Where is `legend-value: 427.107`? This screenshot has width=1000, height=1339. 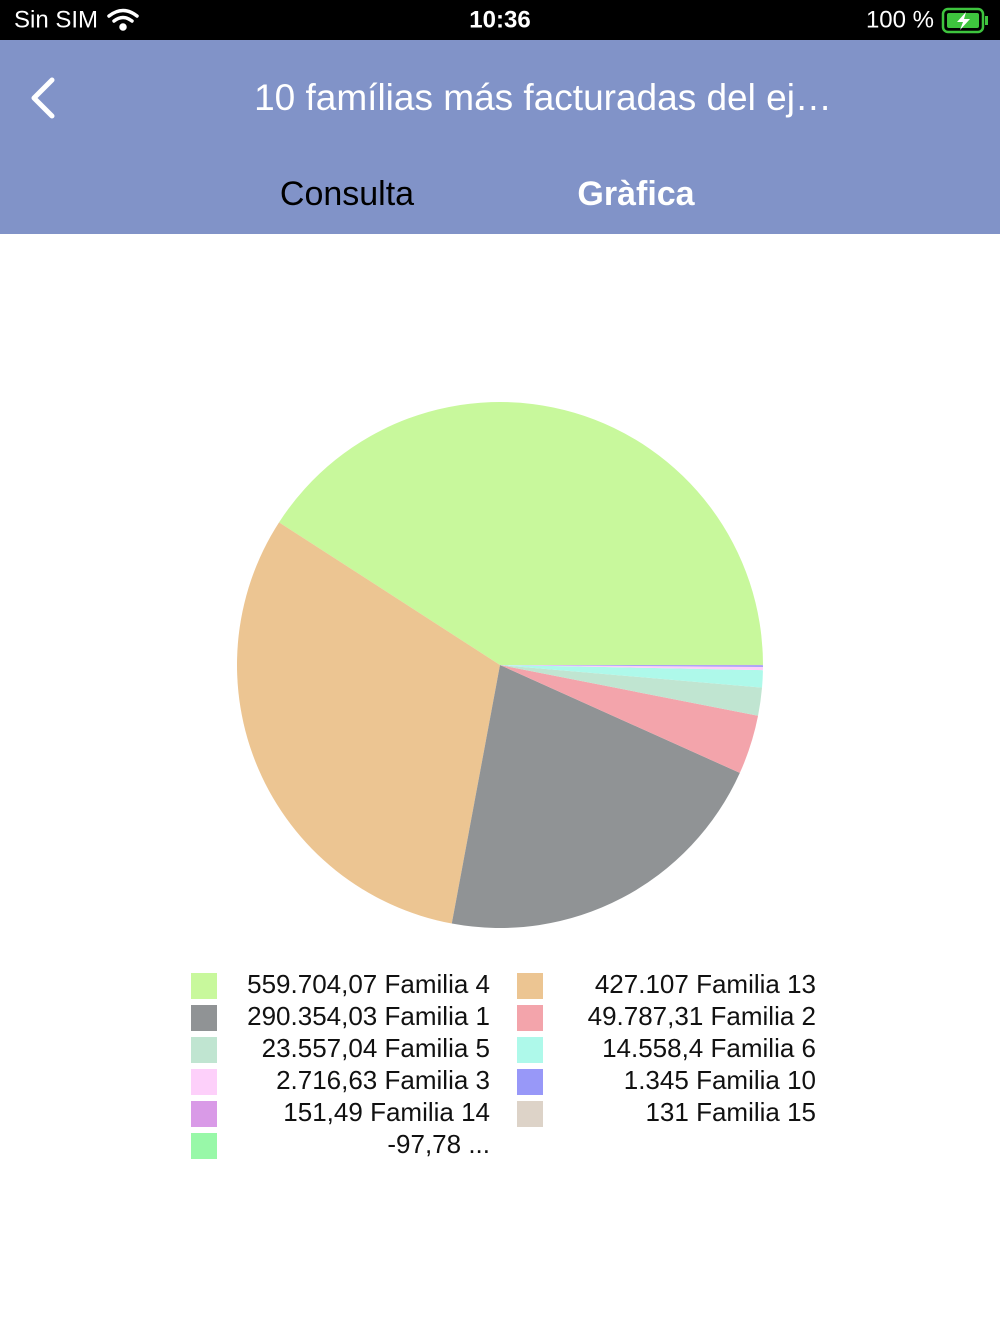 legend-value: 427.107 is located at coordinates (642, 984).